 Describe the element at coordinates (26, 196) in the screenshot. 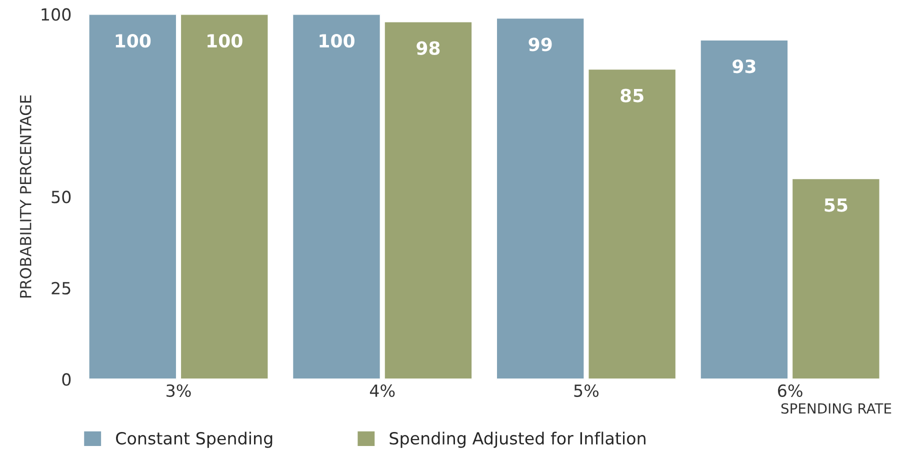

I see `y-axis-title: PROBABILITY PERCENTAGE` at that location.